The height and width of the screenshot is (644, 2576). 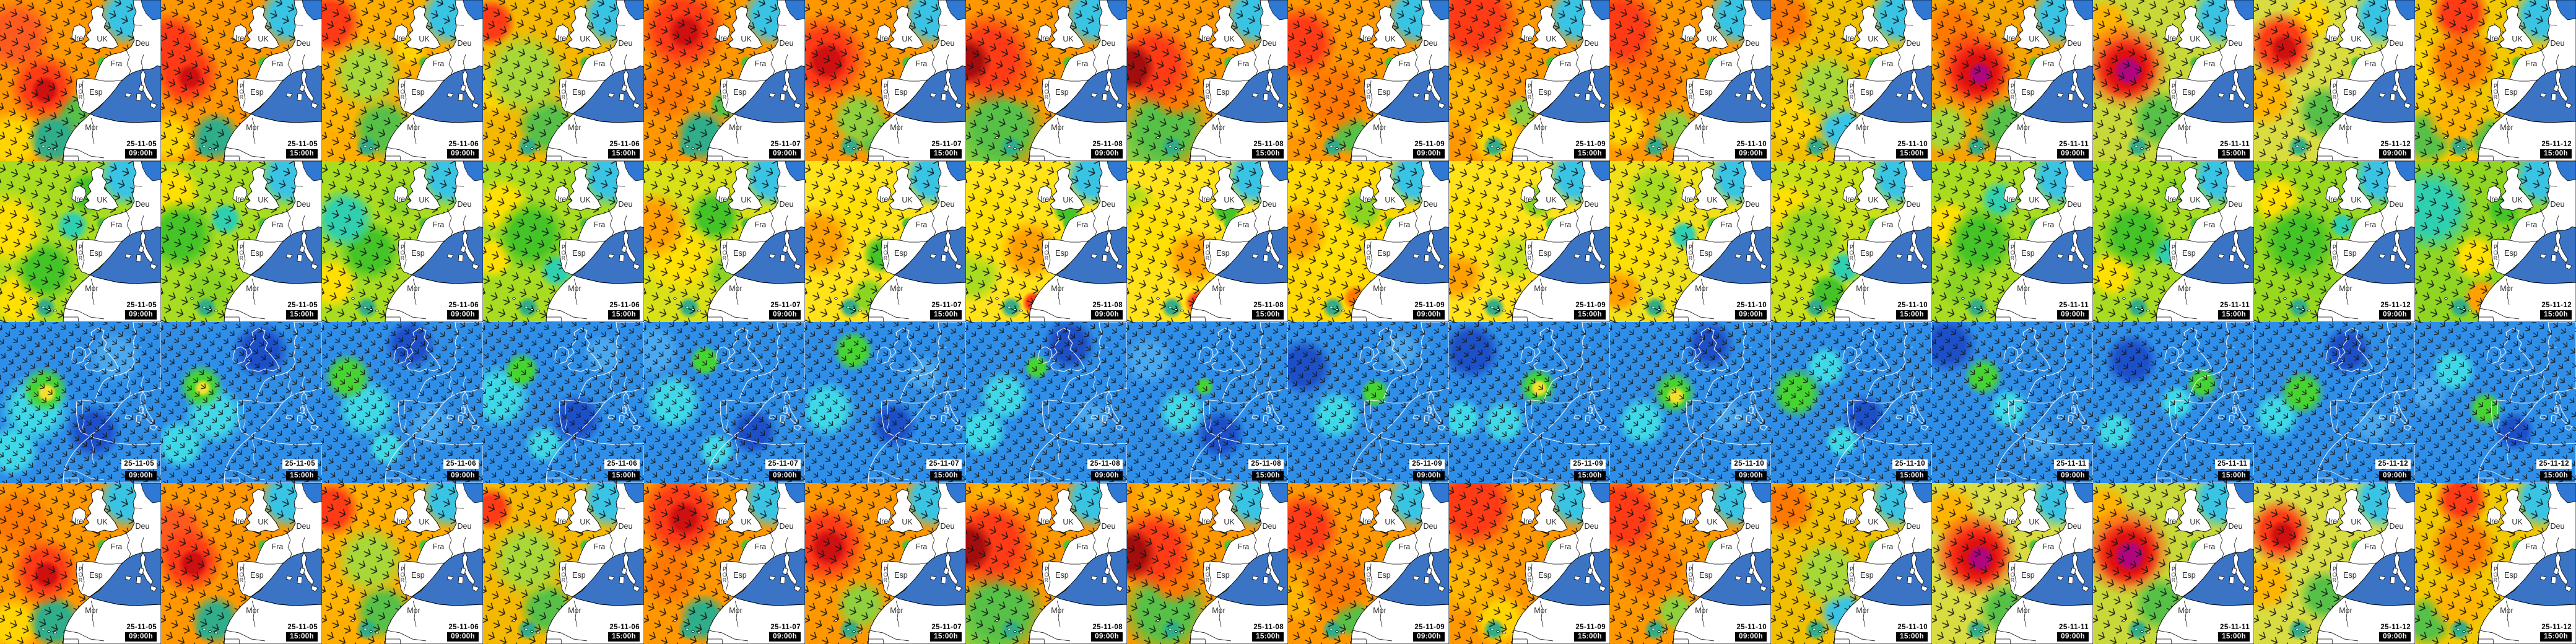 What do you see at coordinates (402, 402) in the screenshot?
I see `map-tile-wind-map-3: 25-11-06 09:00h` at bounding box center [402, 402].